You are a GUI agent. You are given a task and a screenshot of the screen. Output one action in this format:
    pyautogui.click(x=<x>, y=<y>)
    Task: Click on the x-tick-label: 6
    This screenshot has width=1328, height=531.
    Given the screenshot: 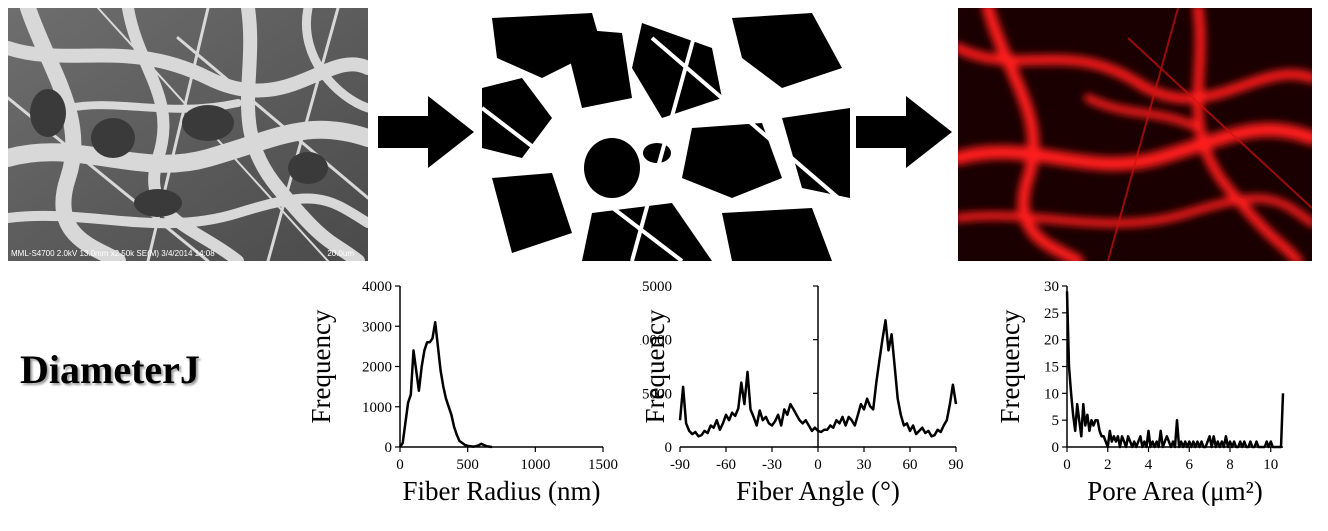 What is the action you would take?
    pyautogui.click(x=1190, y=465)
    